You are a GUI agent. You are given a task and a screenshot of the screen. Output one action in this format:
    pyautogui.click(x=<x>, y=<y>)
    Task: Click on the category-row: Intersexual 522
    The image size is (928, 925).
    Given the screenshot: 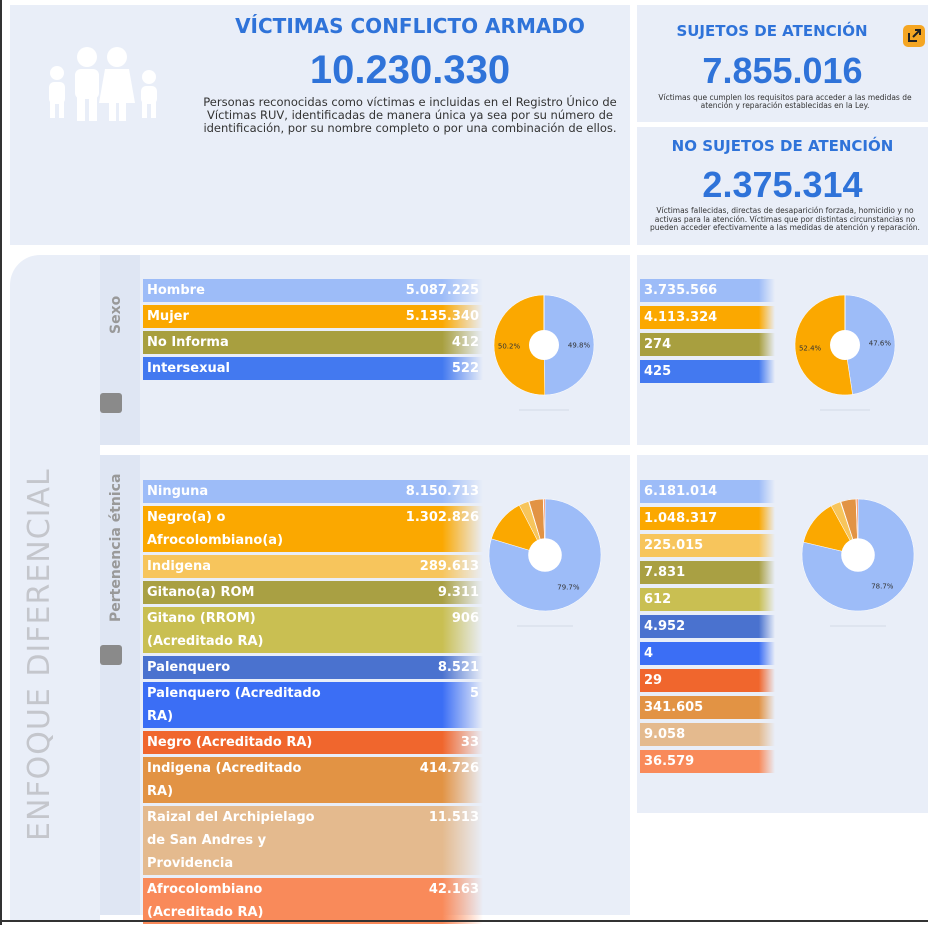 What is the action you would take?
    pyautogui.click(x=313, y=368)
    